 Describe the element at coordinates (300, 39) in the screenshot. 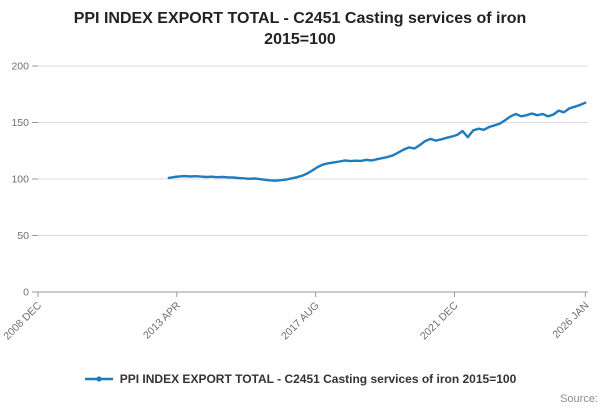

I see `chart-title-line2: 2015=100` at that location.